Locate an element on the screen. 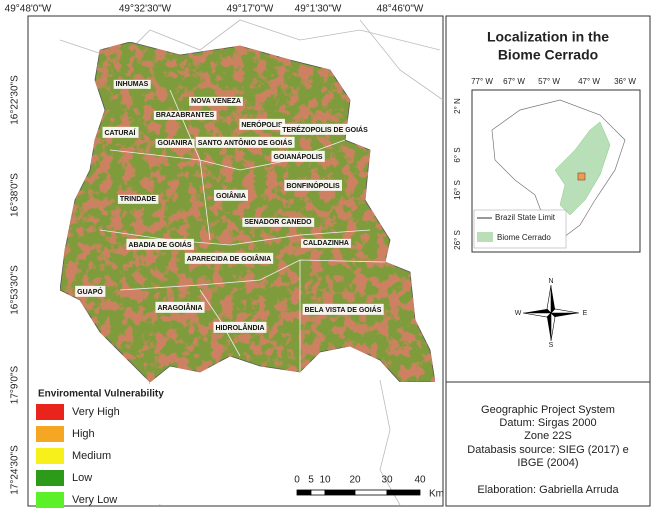 The height and width of the screenshot is (512, 653). municipality-label: SANTO ANTÔNIO DE GOIÁS is located at coordinates (245, 142).